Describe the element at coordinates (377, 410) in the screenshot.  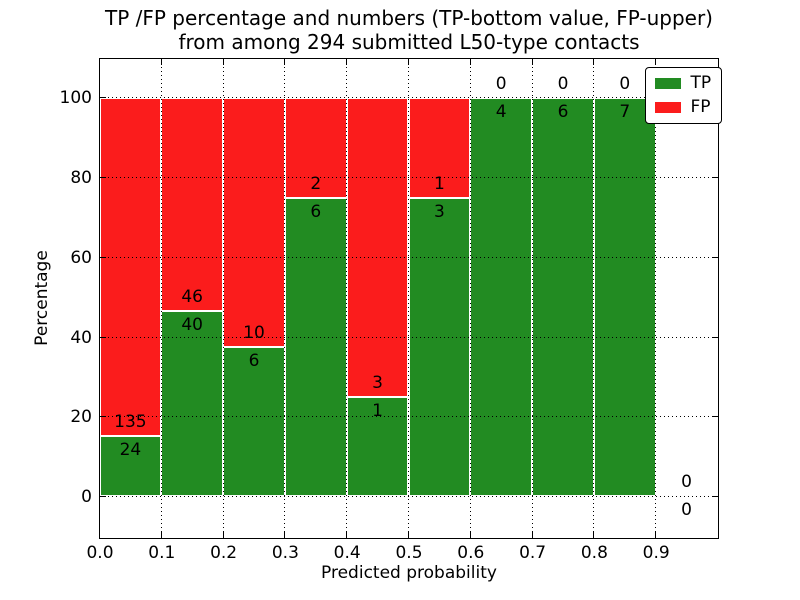
I see `tp-count-label: 1` at that location.